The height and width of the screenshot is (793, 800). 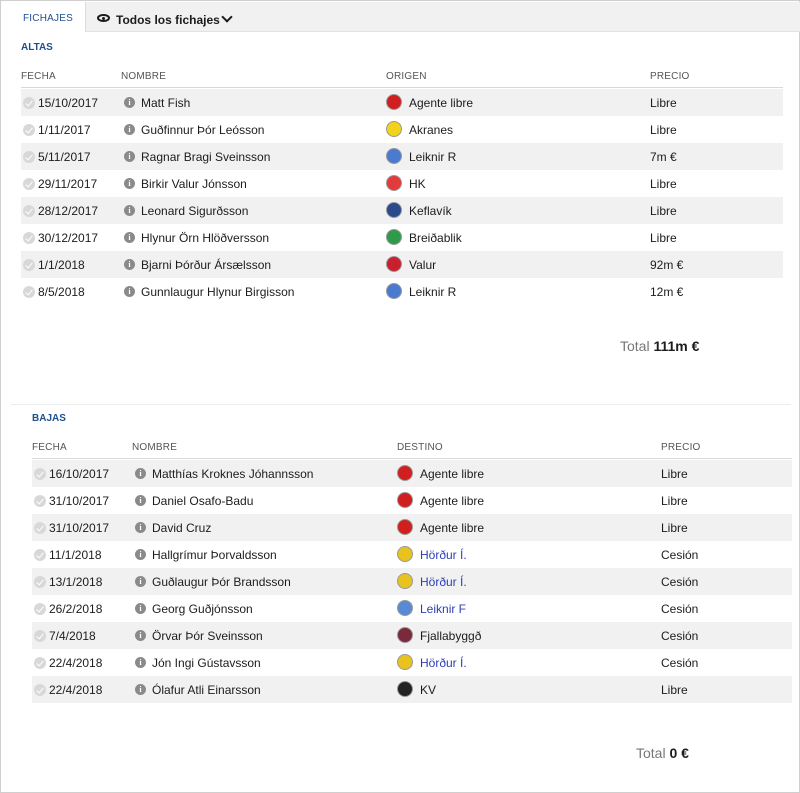 What do you see at coordinates (206, 265) in the screenshot?
I see `player-name: Bjarni Þórður Ársælsson` at bounding box center [206, 265].